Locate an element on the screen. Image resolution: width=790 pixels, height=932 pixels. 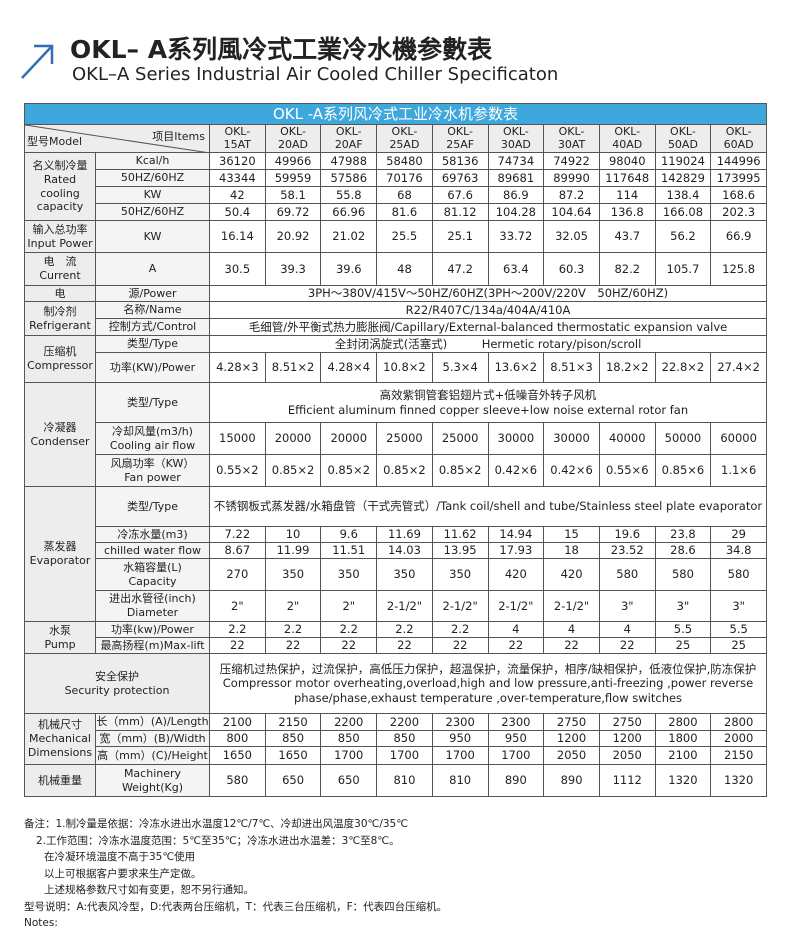
note-line: Notes: is located at coordinates (41, 923).